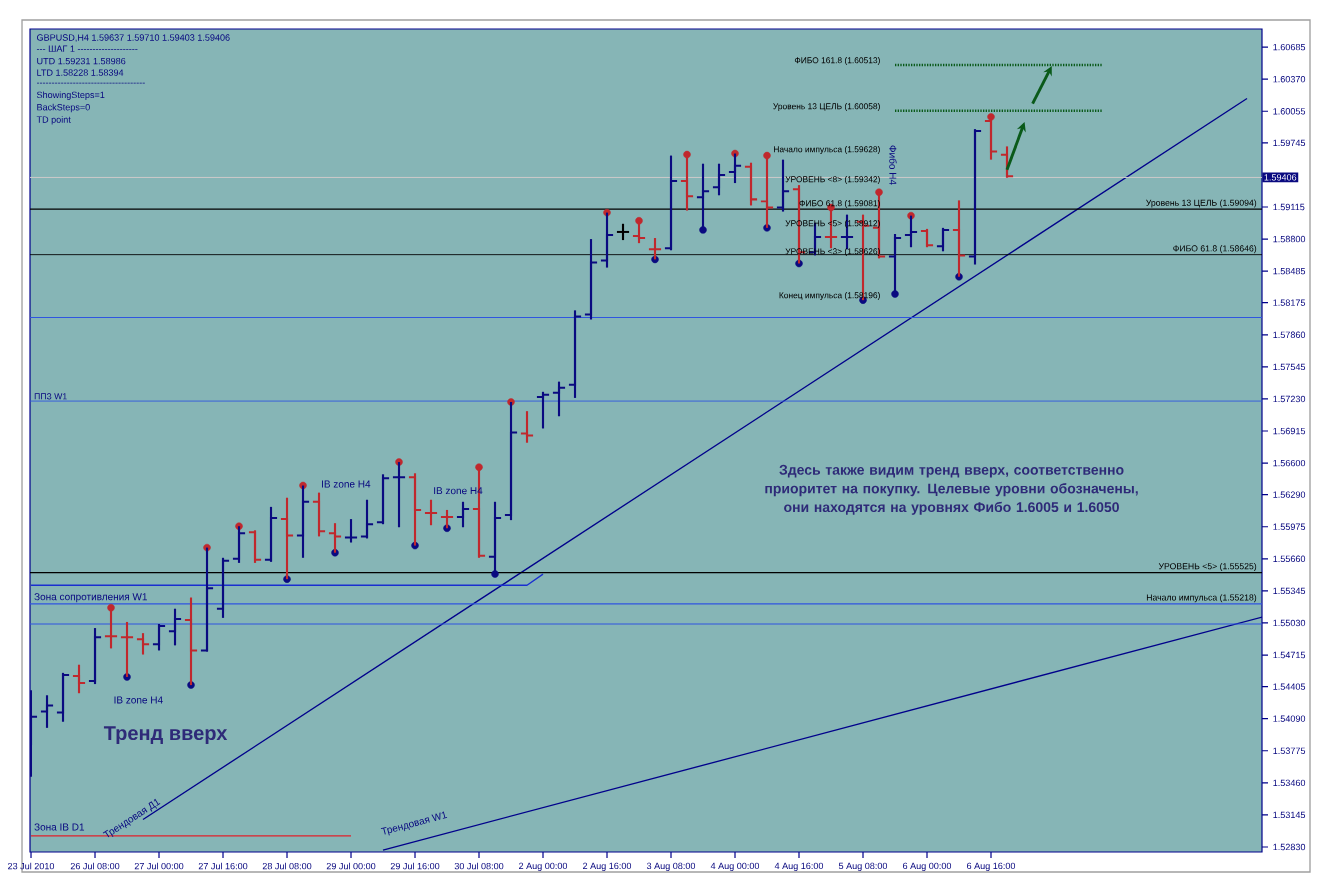 This screenshot has height=896, width=1332. Describe the element at coordinates (991, 866) in the screenshot. I see `x-tick-label: 6 Aug 16:00` at that location.